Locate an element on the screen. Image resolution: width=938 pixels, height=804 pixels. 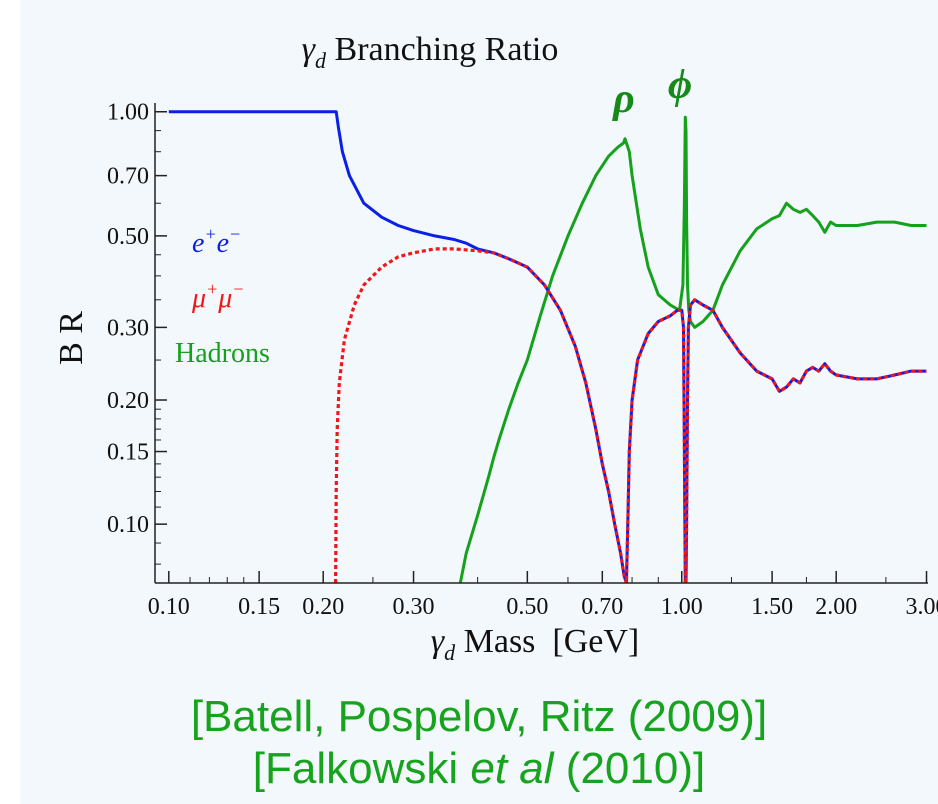
chart-title-text: Branching Ratio is located at coordinates (442, 49).